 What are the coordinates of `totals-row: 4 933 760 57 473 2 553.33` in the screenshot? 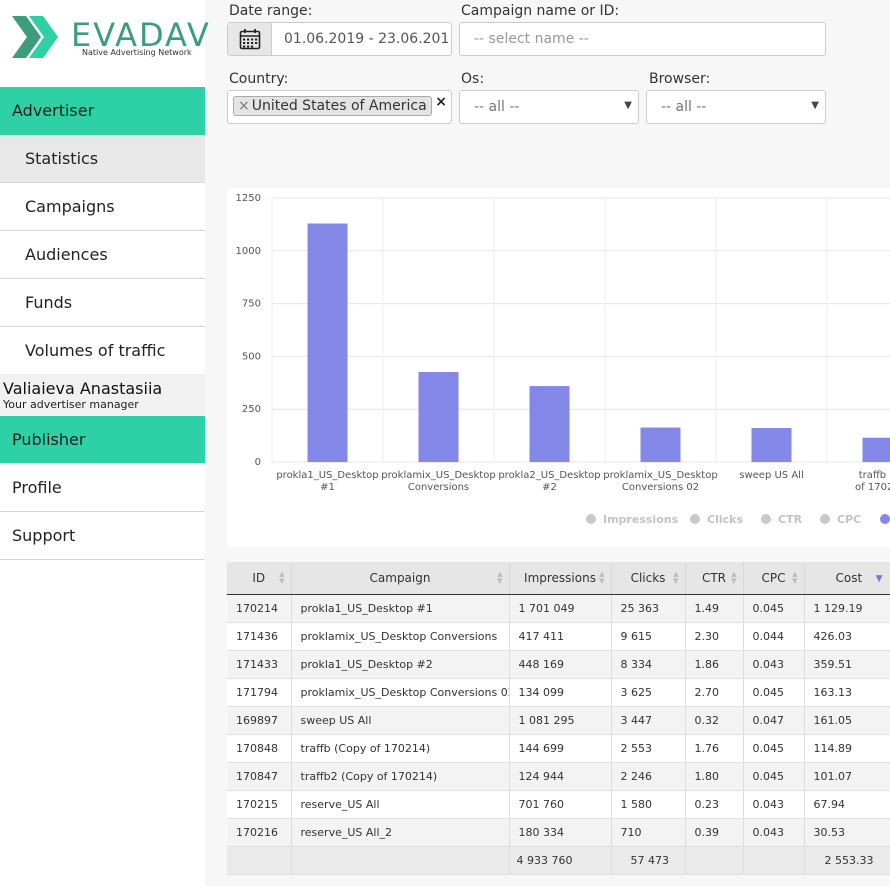 It's located at (558, 860).